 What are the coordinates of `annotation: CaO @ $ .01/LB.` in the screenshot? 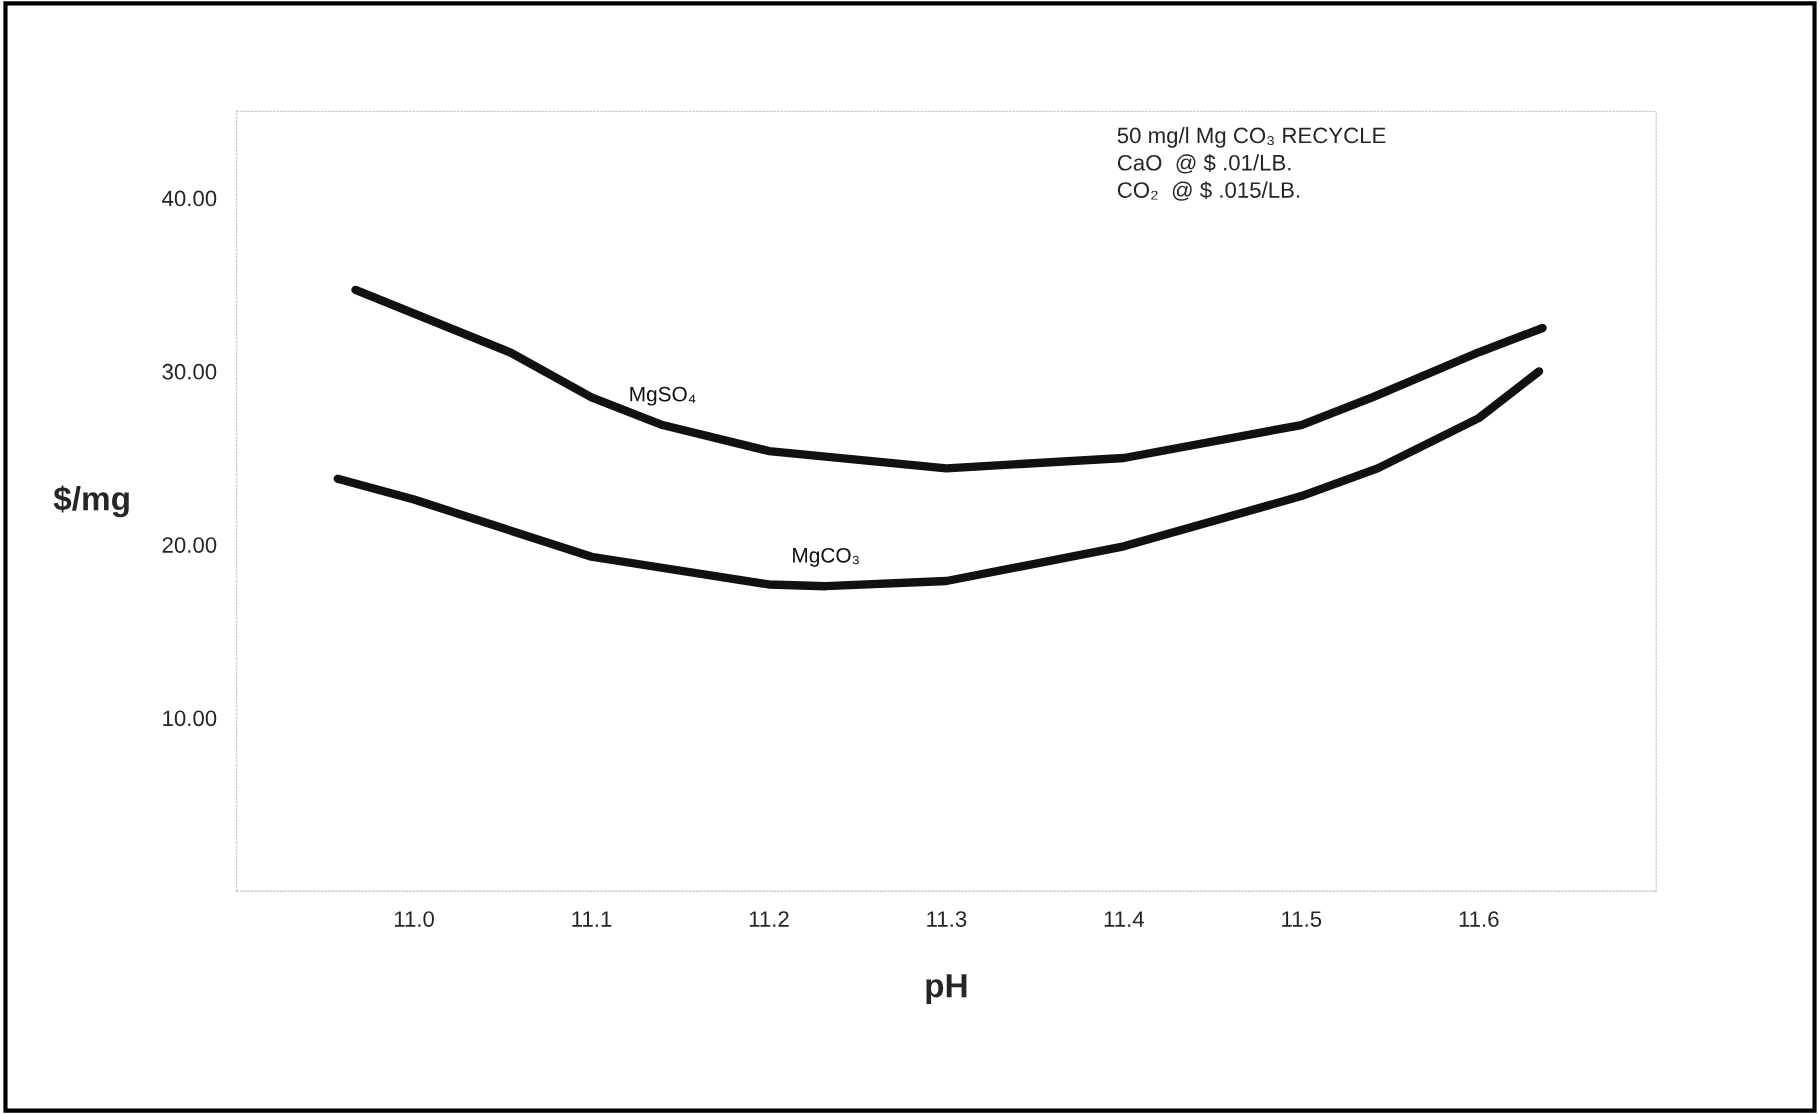 It's located at (1204, 163).